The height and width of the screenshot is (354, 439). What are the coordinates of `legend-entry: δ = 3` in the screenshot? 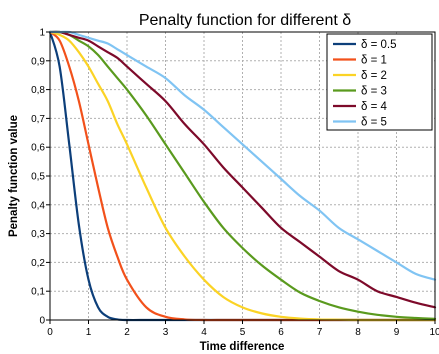 It's located at (374, 92).